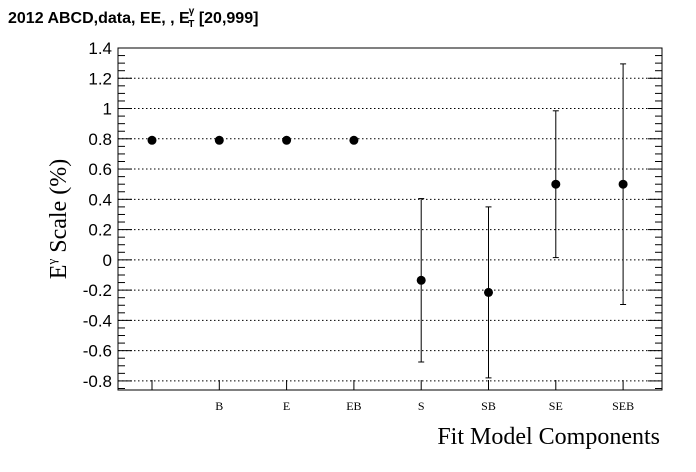 The image size is (696, 472). What do you see at coordinates (421, 406) in the screenshot?
I see `x-tick-label: S` at bounding box center [421, 406].